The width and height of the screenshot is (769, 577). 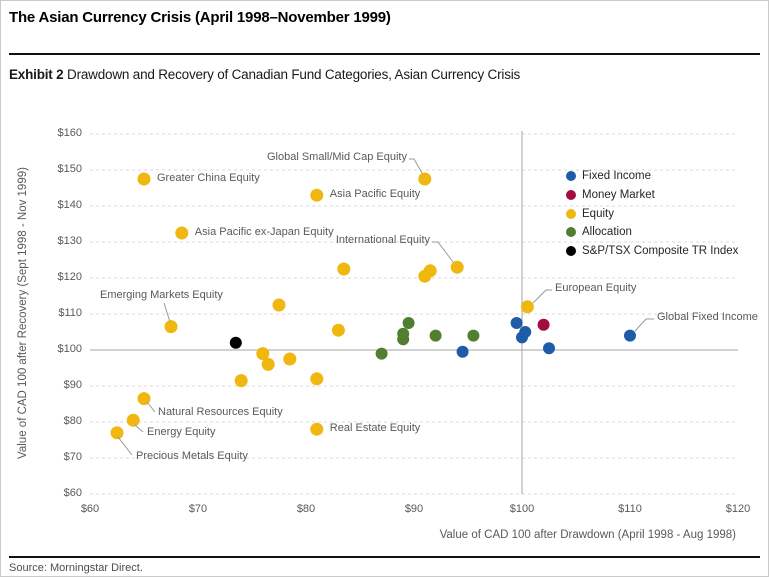 What do you see at coordinates (151, 407) in the screenshot?
I see `leader-line-natural-resources` at bounding box center [151, 407].